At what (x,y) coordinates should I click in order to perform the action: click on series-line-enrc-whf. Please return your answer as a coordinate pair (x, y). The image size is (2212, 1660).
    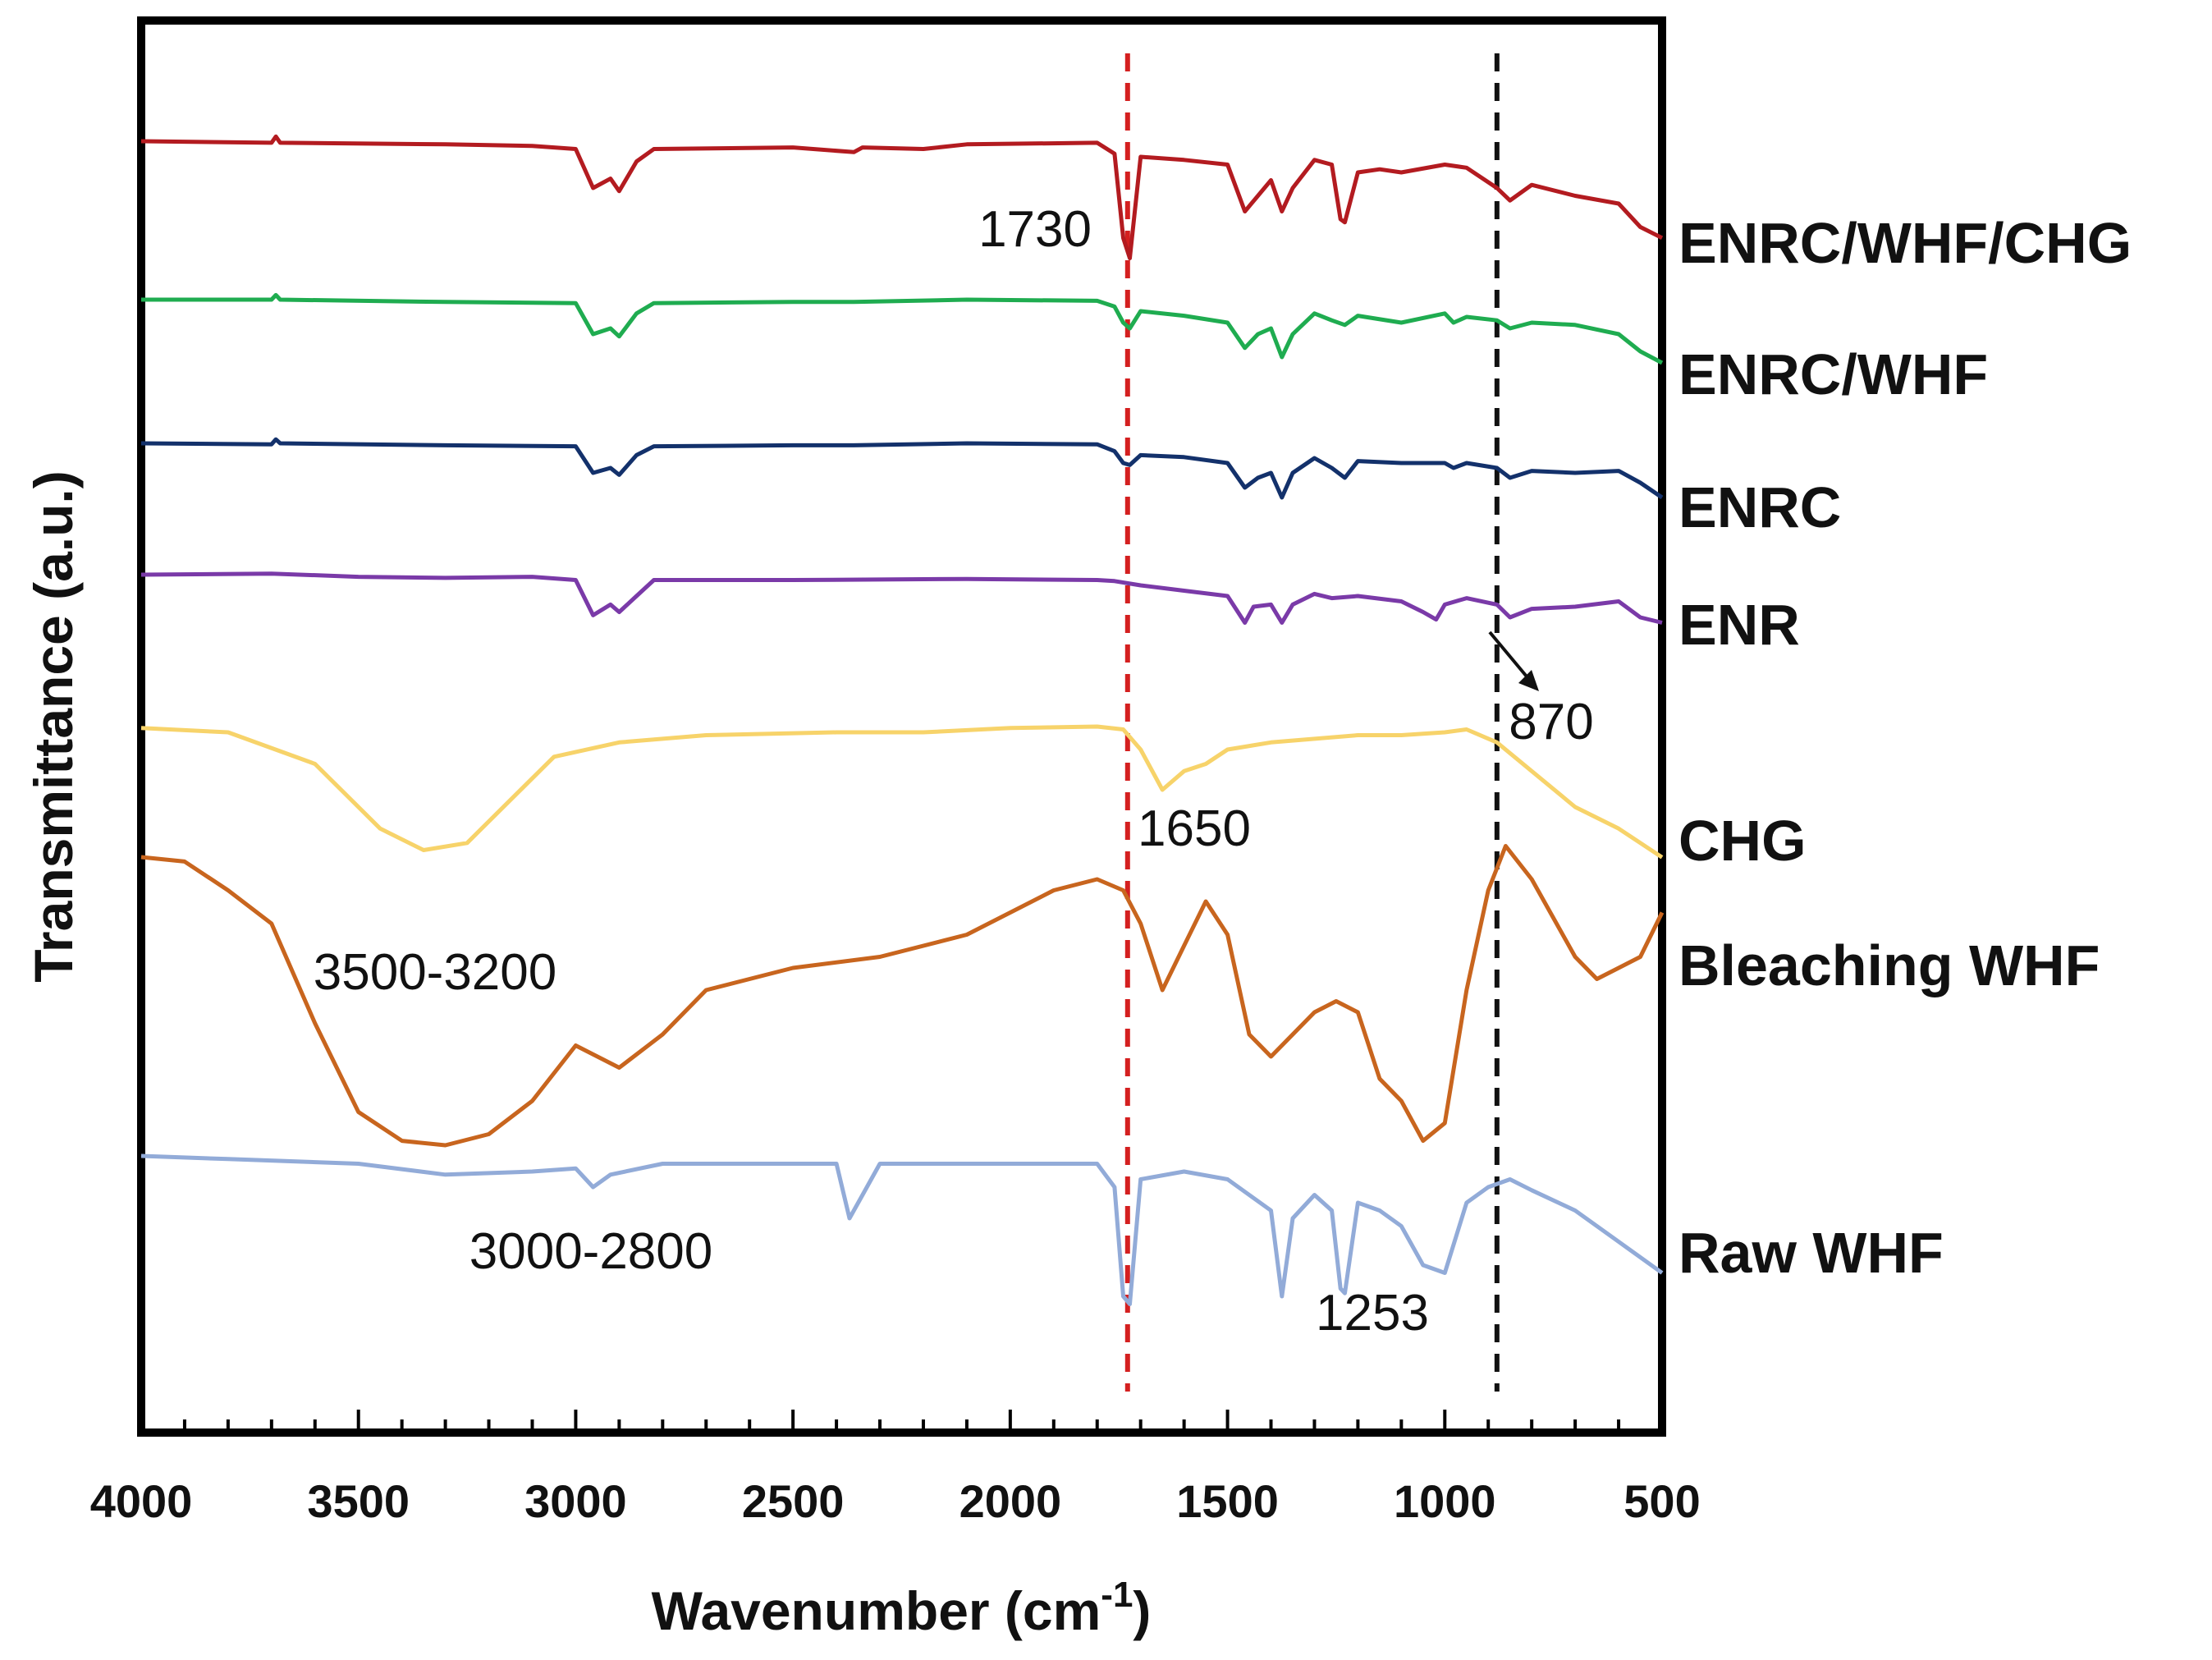
    Looking at the image, I should click on (903, 328).